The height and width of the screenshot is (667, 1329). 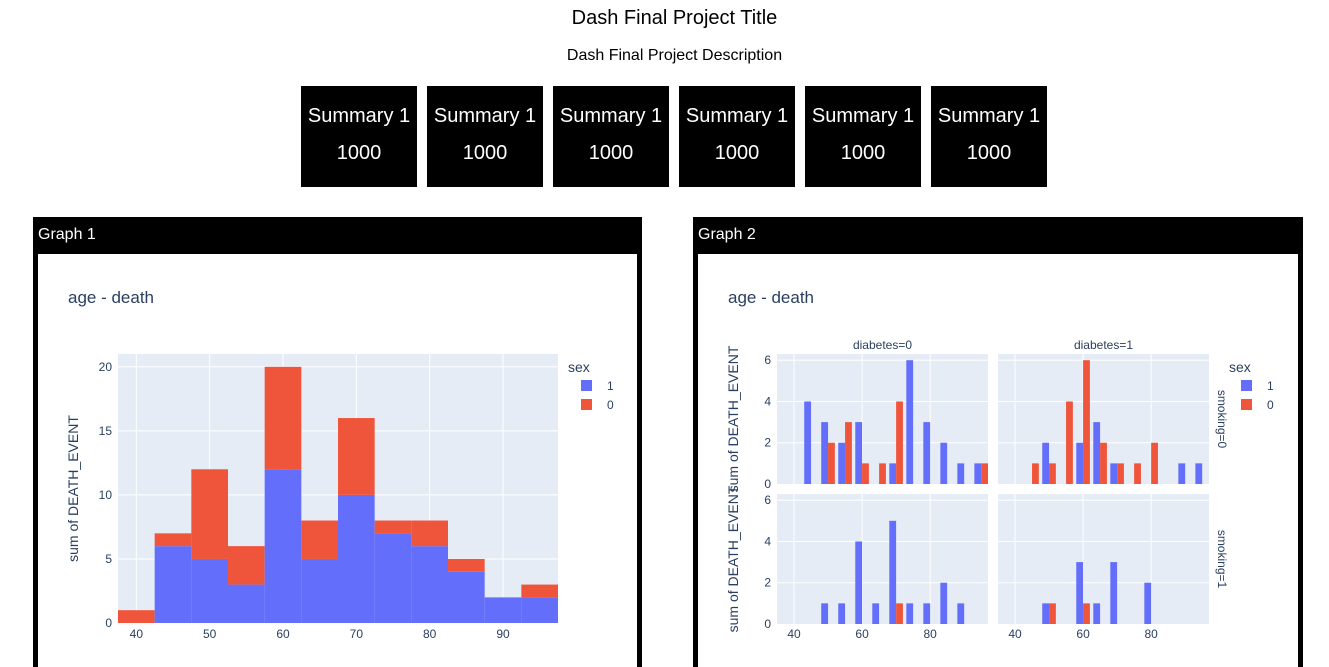 What do you see at coordinates (1270, 386) in the screenshot?
I see `legend-label-1: 1` at bounding box center [1270, 386].